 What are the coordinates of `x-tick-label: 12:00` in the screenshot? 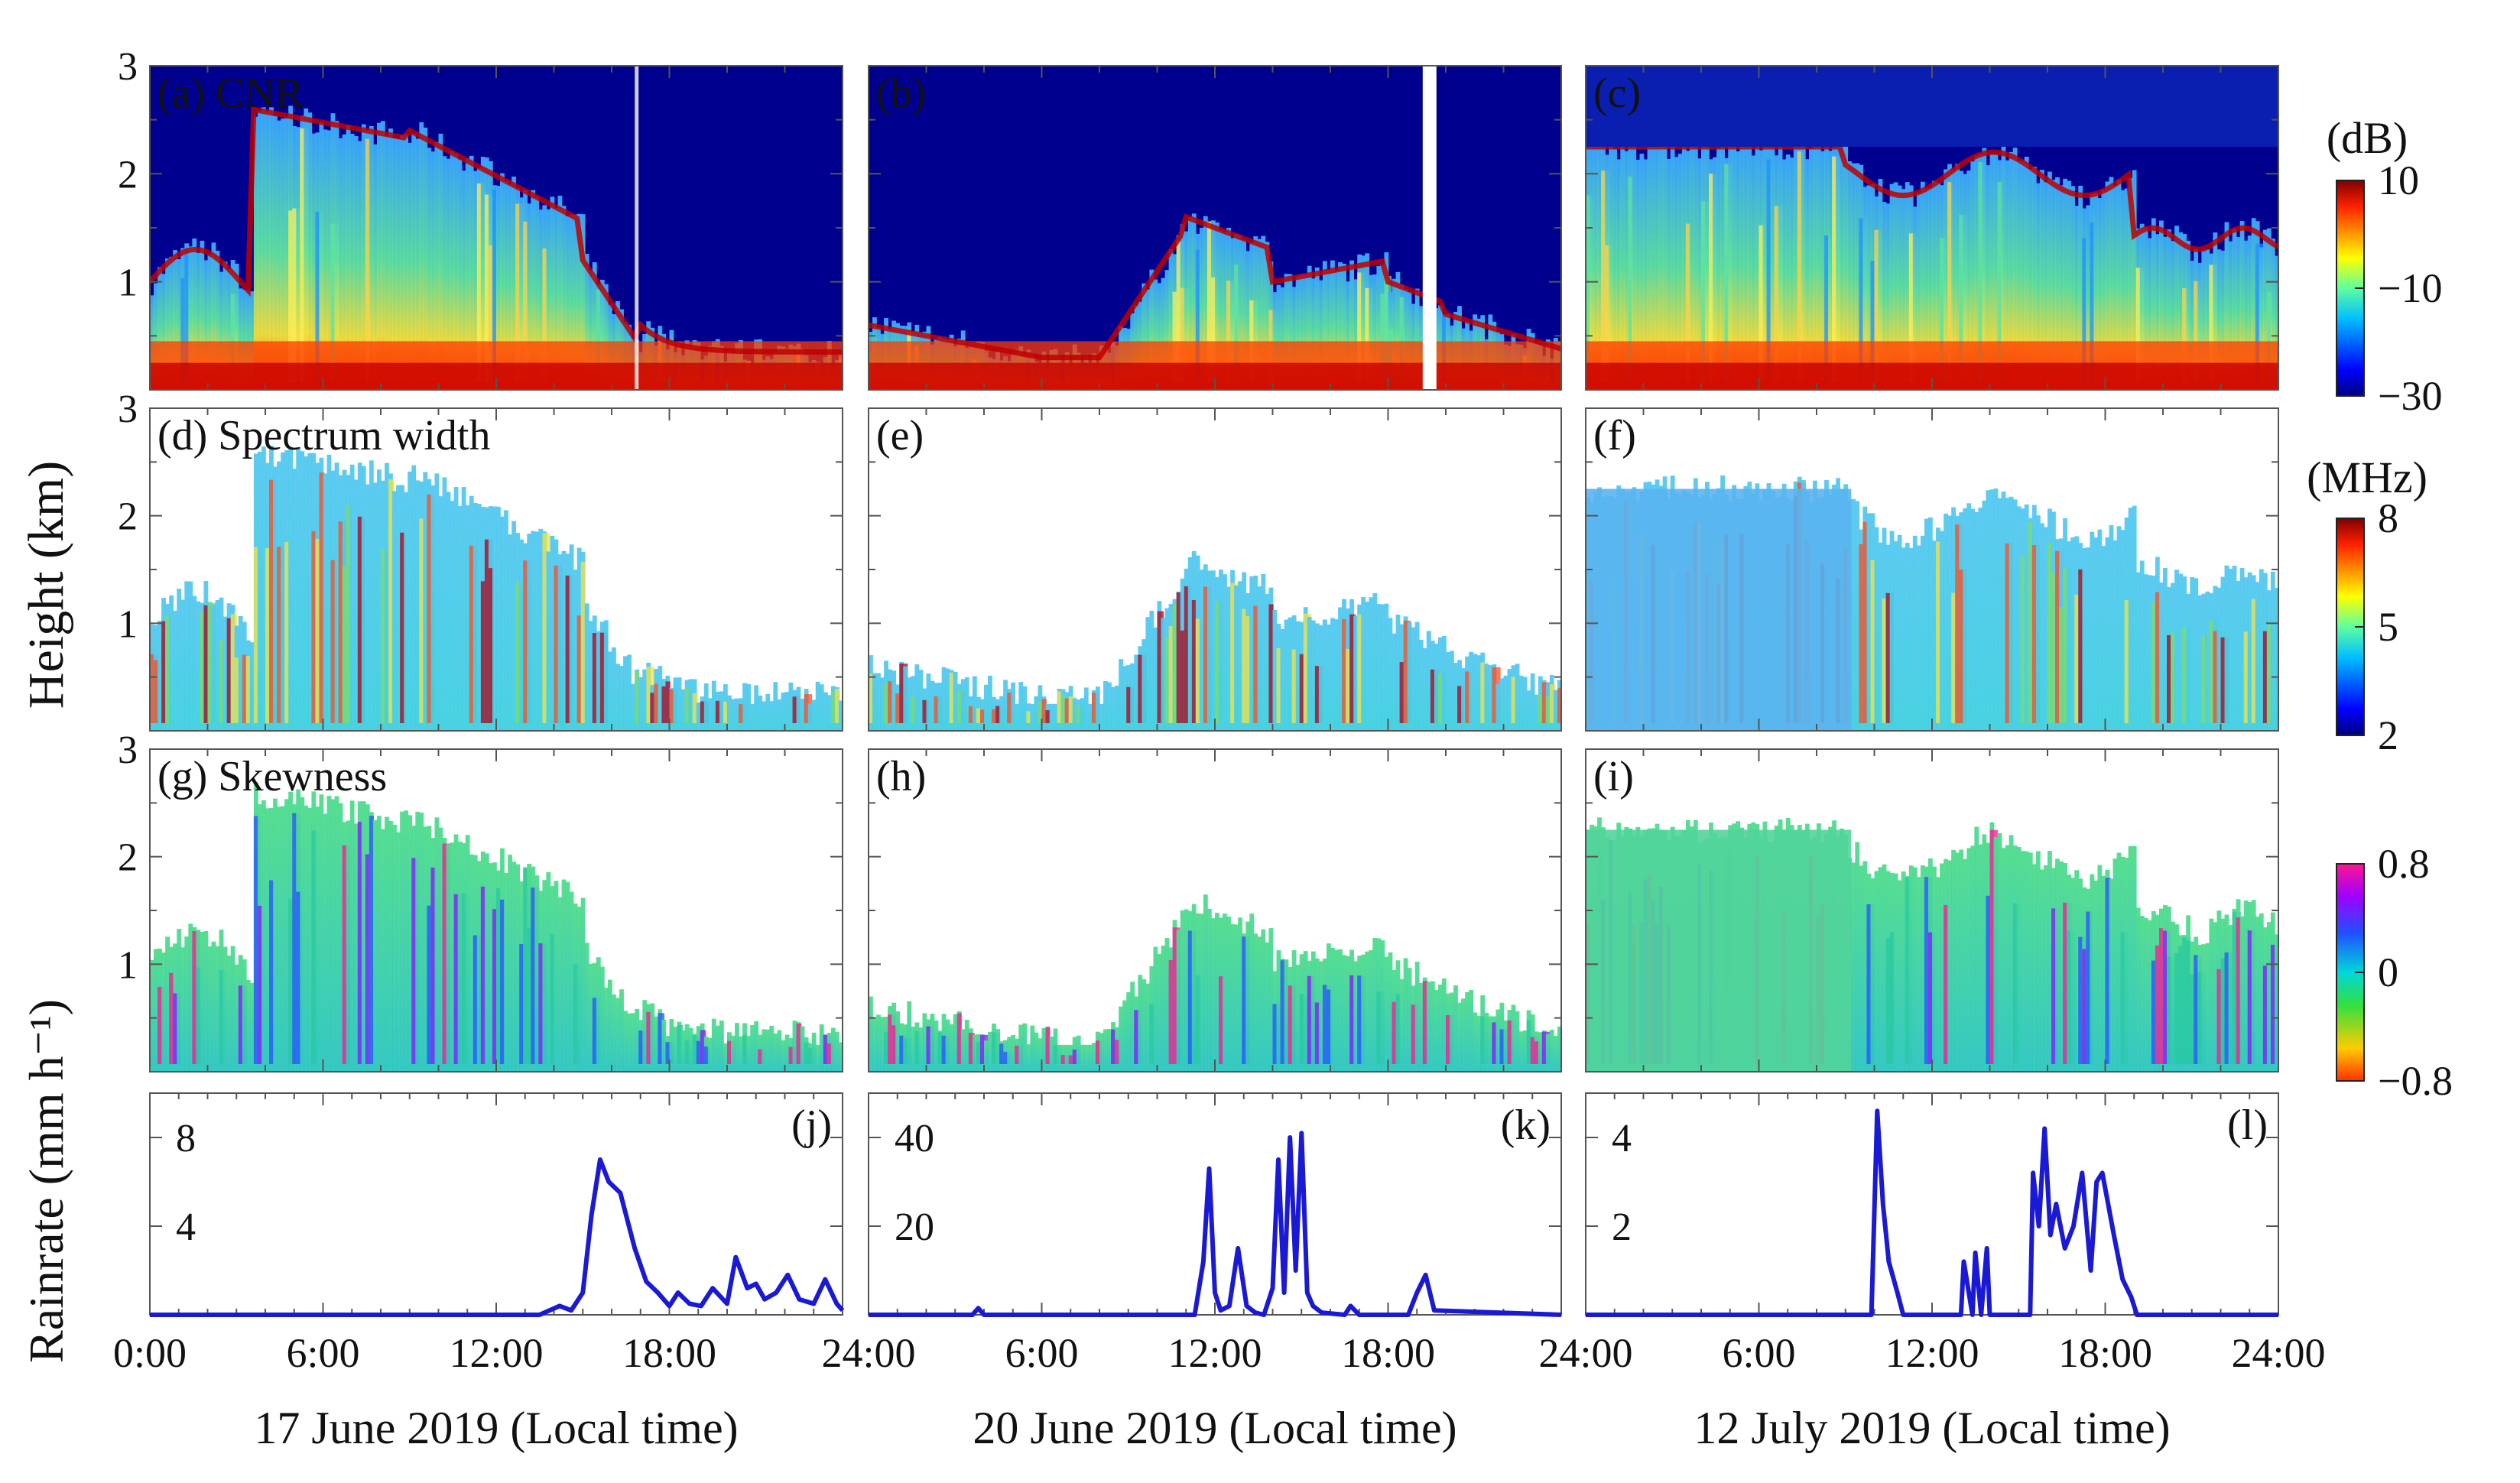 It's located at (496, 1353).